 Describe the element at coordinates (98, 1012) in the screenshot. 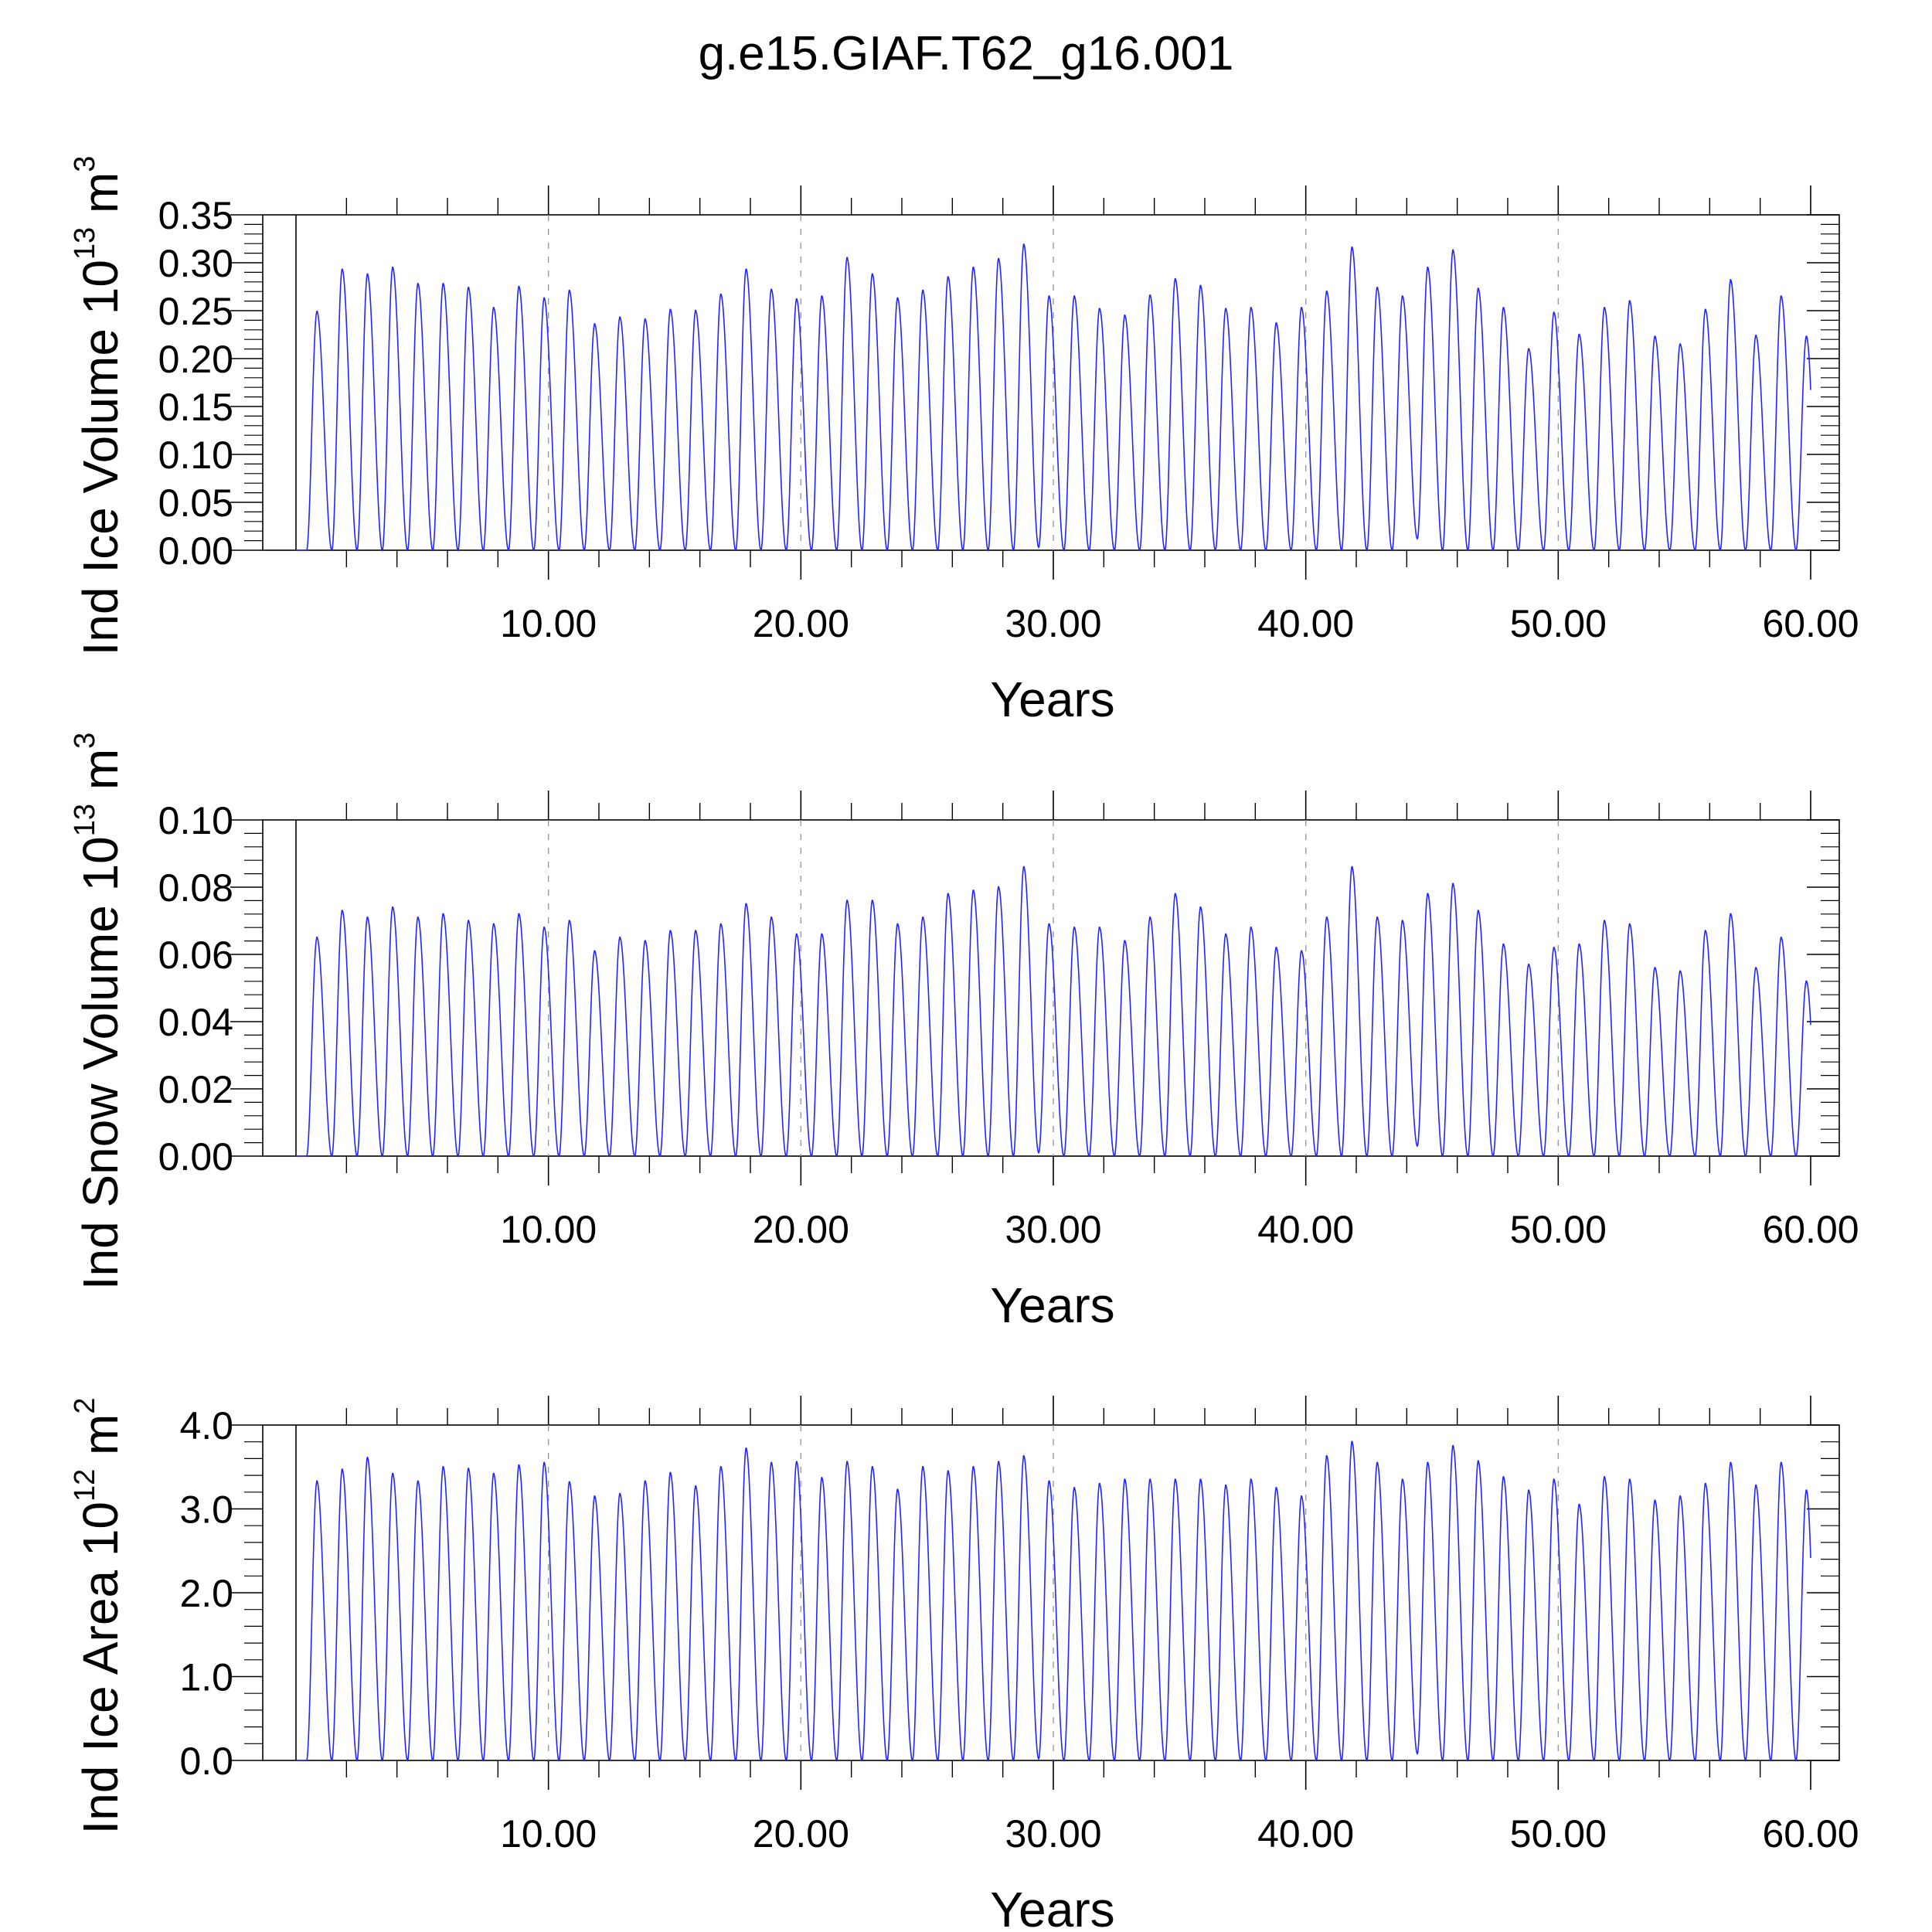

I see `y-axis-label: Ind Snow Volume 1013 m3` at that location.